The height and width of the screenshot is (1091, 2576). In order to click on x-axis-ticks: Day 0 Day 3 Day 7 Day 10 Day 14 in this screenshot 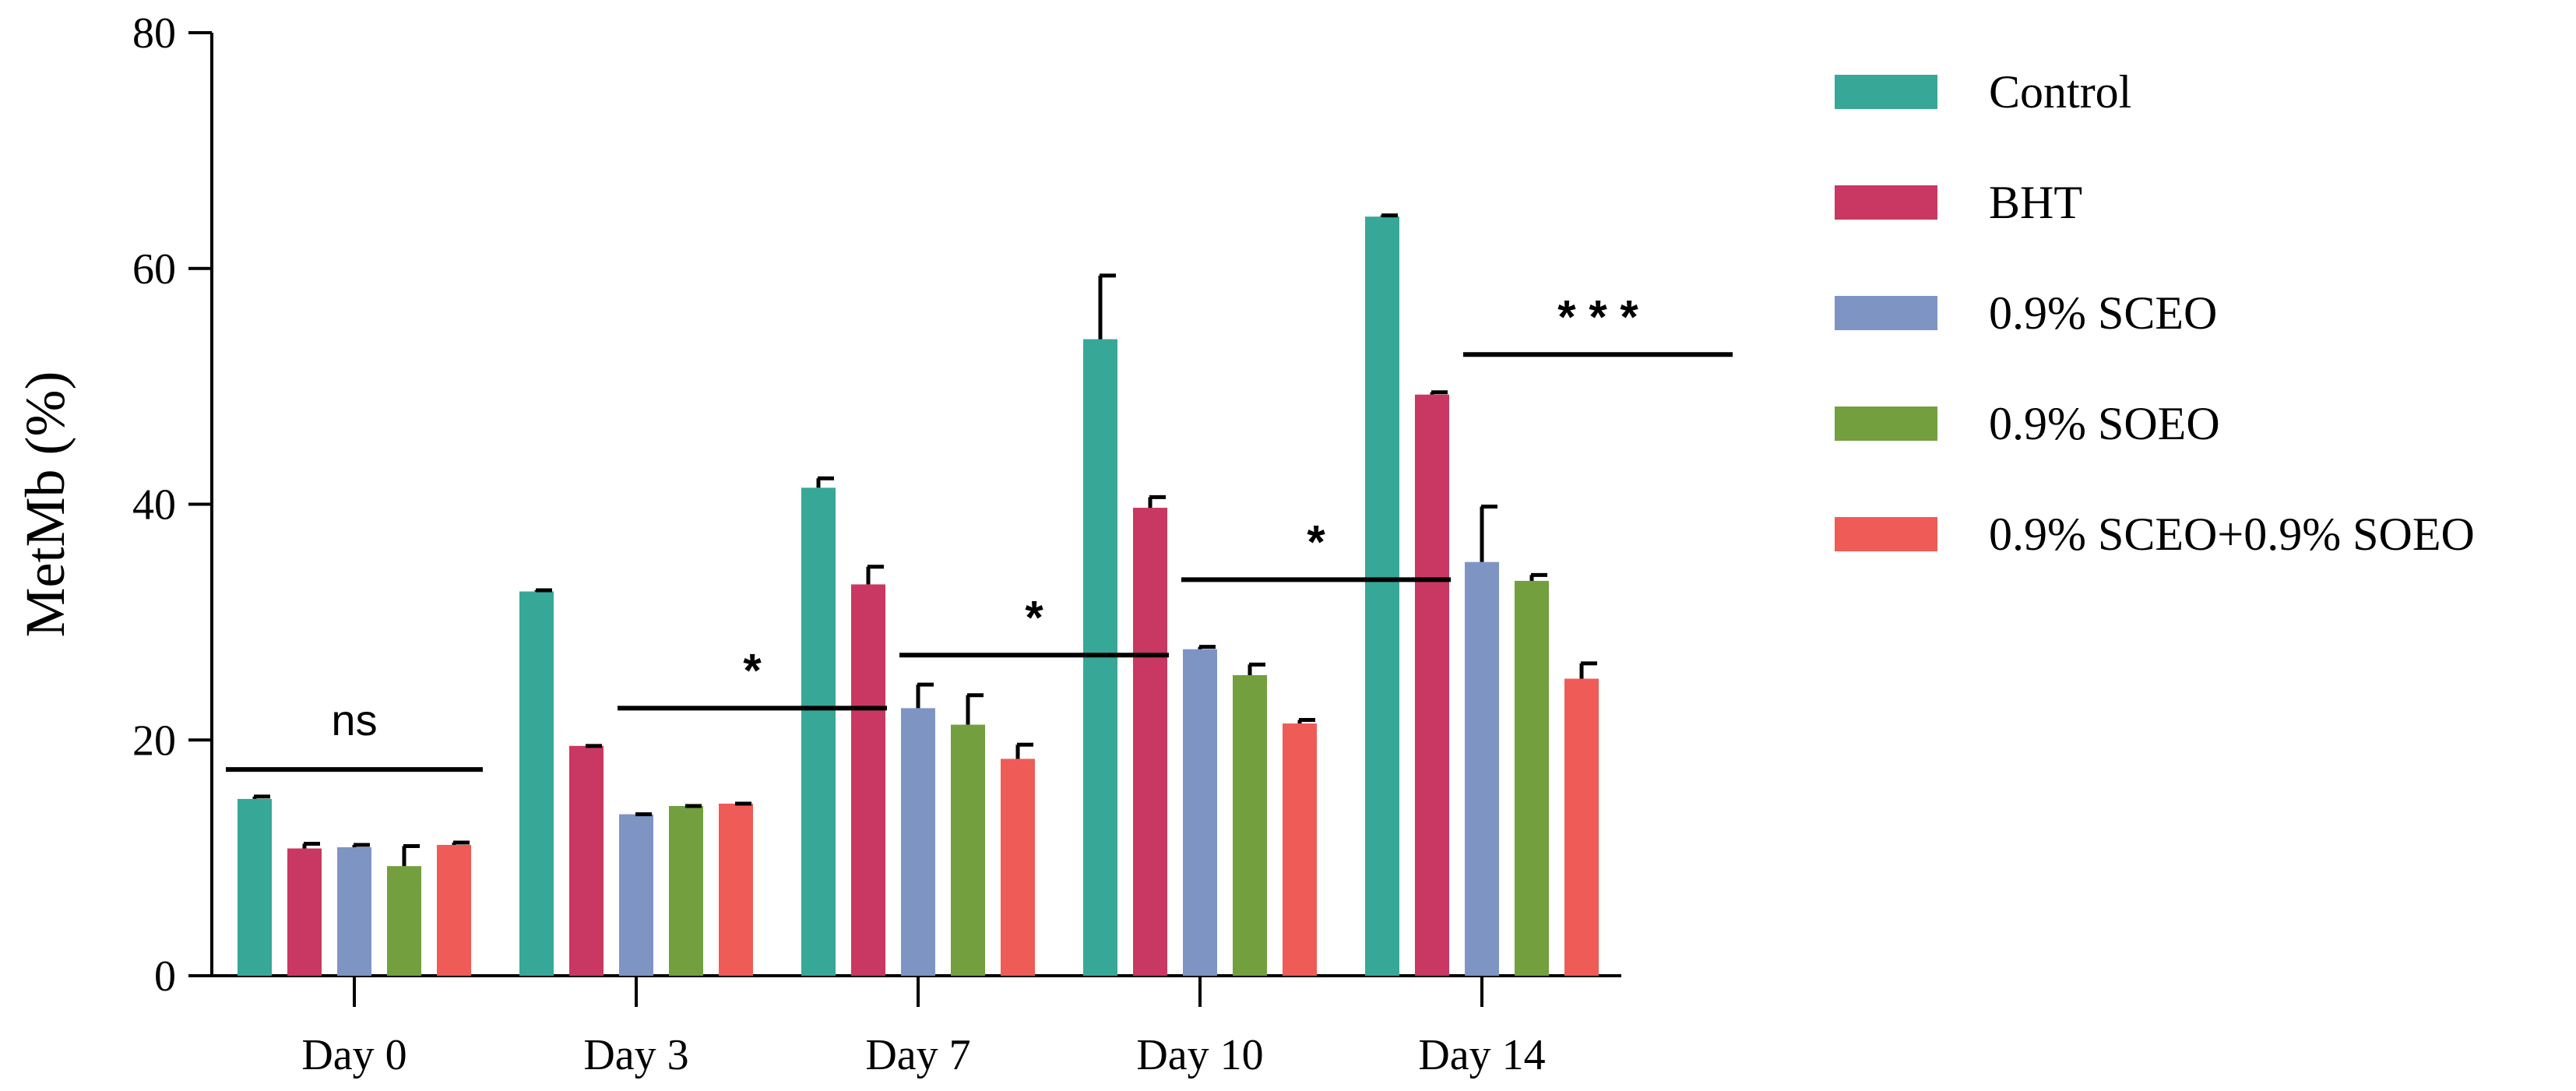, I will do `click(923, 1027)`.